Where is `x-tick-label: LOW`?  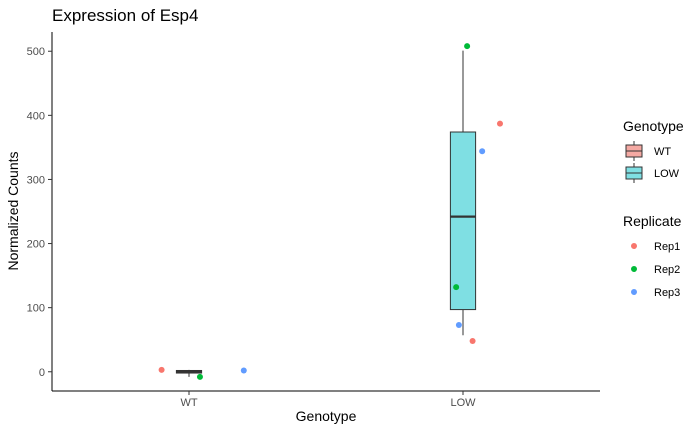 x-tick-label: LOW is located at coordinates (463, 403).